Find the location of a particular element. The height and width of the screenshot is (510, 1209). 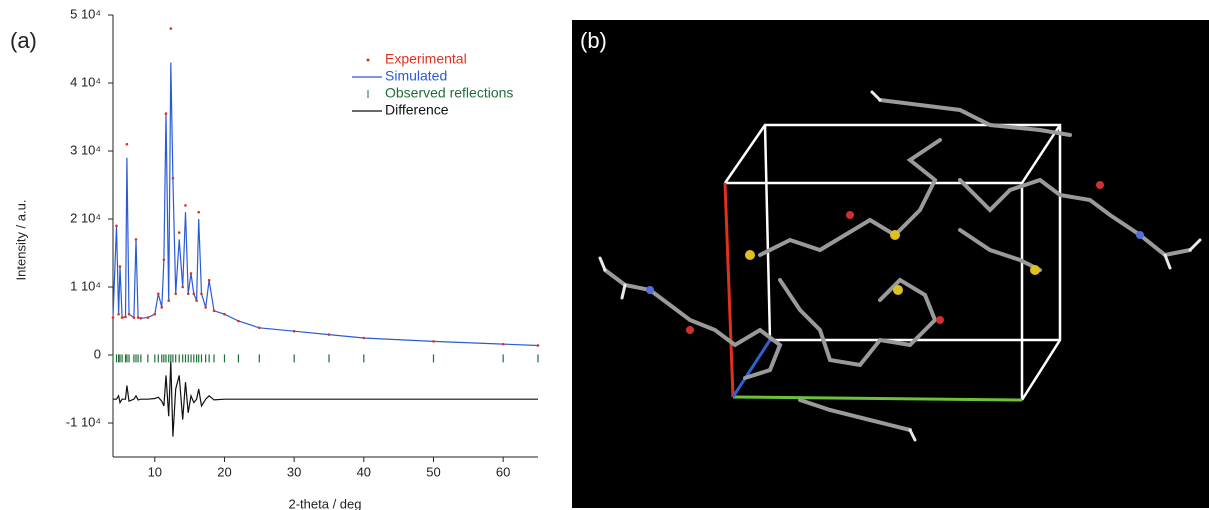

panel-label: (a) is located at coordinates (23, 40).